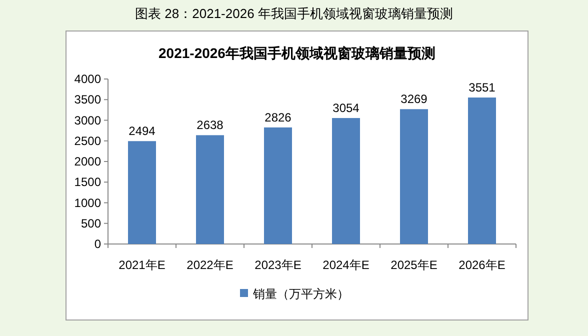 The height and width of the screenshot is (336, 588). What do you see at coordinates (142, 131) in the screenshot?
I see `data-label: 2494` at bounding box center [142, 131].